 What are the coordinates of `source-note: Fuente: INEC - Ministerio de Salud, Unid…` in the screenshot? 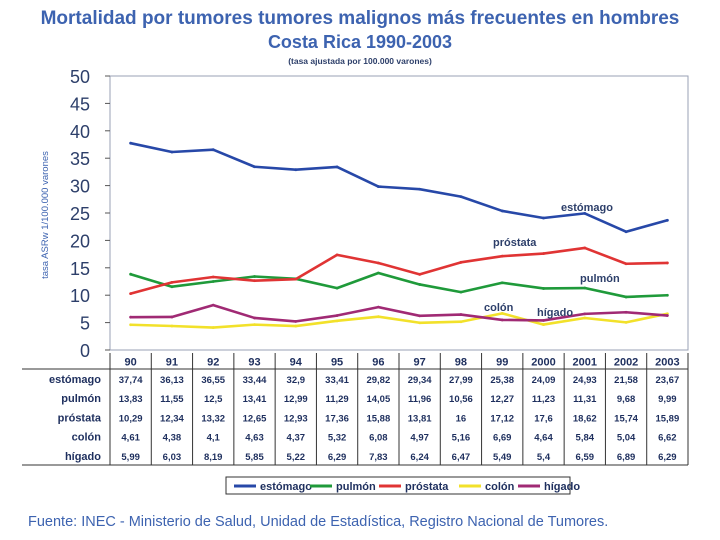 It's located at (318, 522).